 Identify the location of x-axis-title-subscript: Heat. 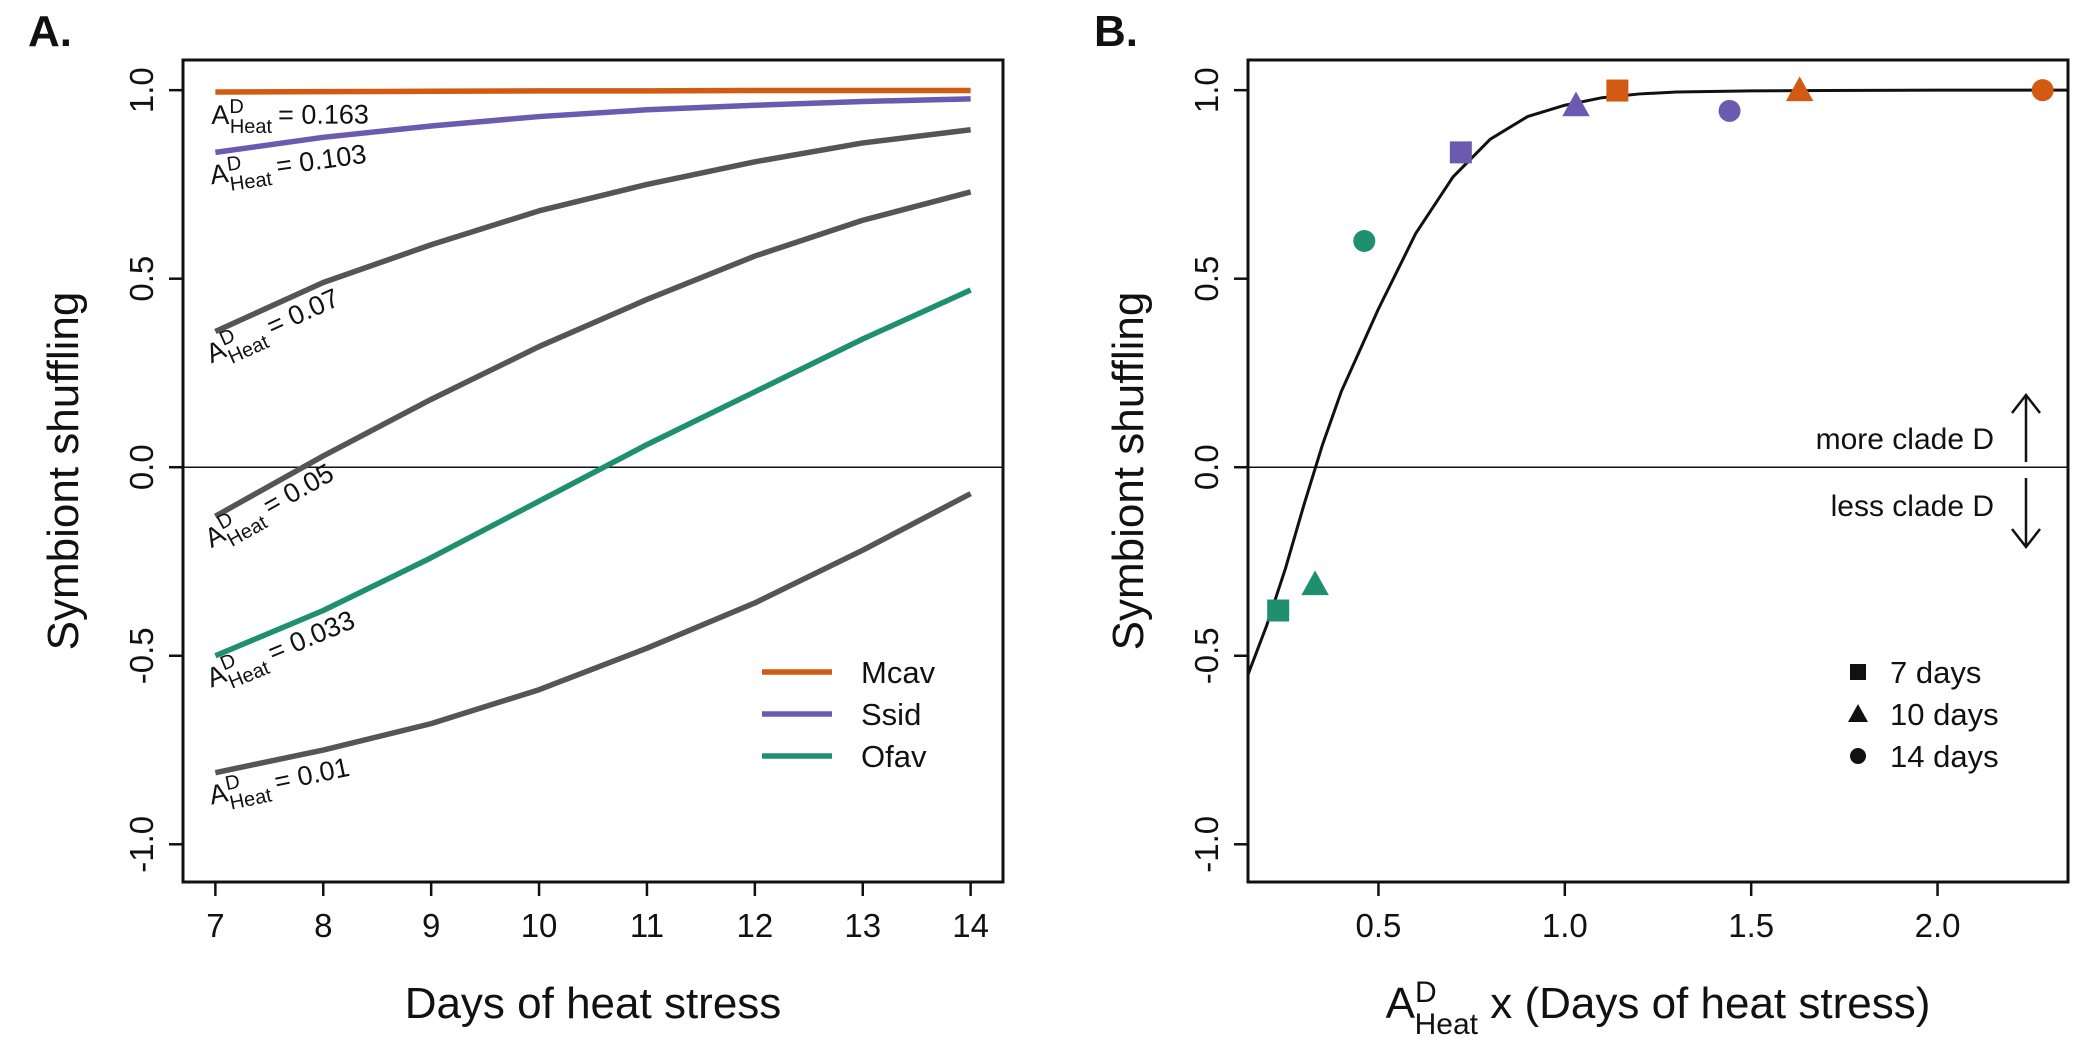
(1447, 1024).